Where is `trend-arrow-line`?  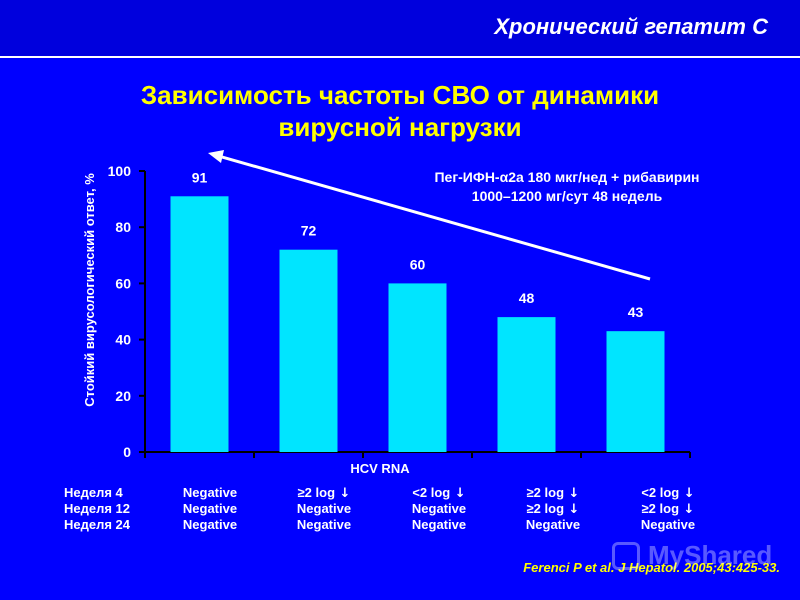 trend-arrow-line is located at coordinates (435, 217).